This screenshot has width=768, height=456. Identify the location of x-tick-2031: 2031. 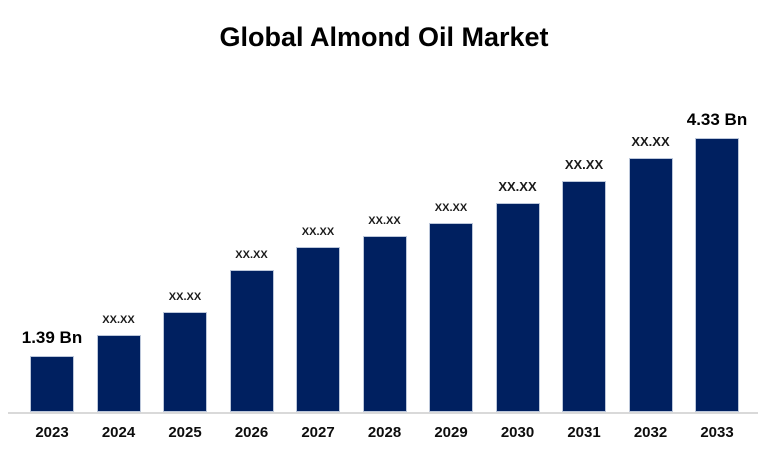
(584, 432).